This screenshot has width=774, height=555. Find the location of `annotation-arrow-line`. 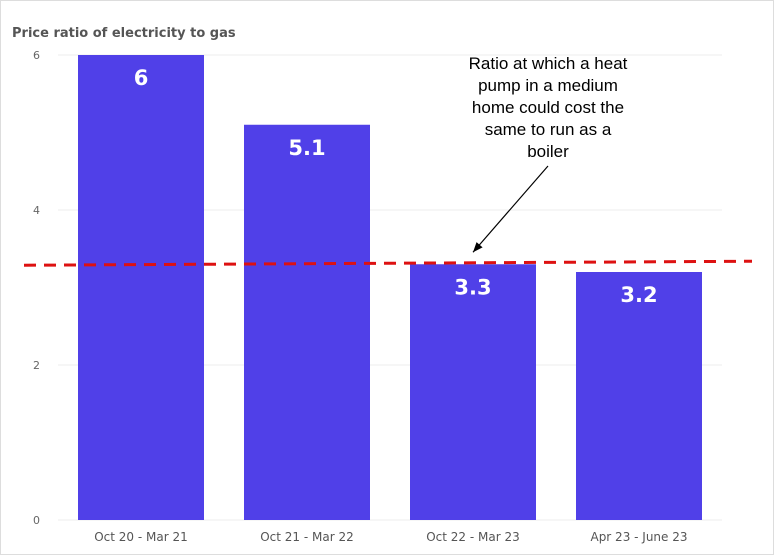

annotation-arrow-line is located at coordinates (510, 209).